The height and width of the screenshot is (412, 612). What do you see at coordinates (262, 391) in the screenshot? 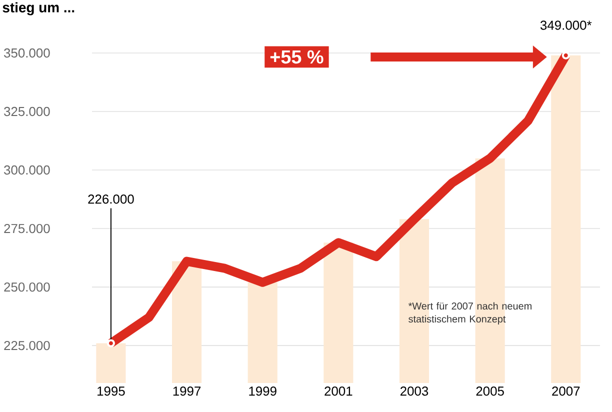
I see `x-tick-label: 1999` at bounding box center [262, 391].